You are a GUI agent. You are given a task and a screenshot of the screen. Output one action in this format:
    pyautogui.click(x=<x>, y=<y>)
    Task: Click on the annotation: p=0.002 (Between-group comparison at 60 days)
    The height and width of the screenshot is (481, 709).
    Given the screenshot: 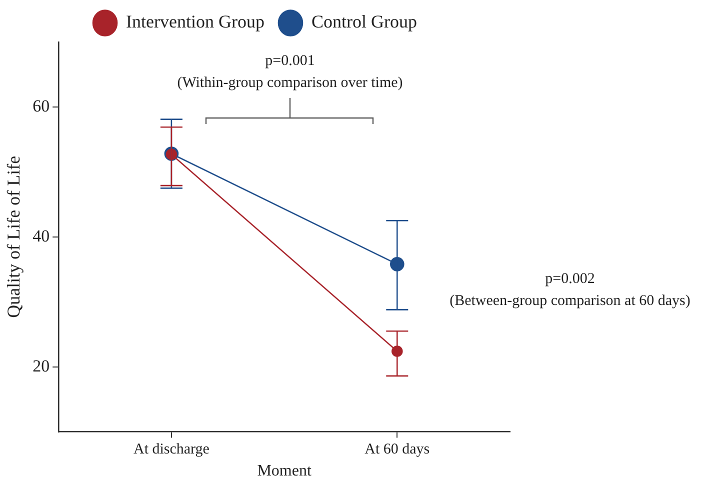 What is the action you would take?
    pyautogui.click(x=570, y=290)
    